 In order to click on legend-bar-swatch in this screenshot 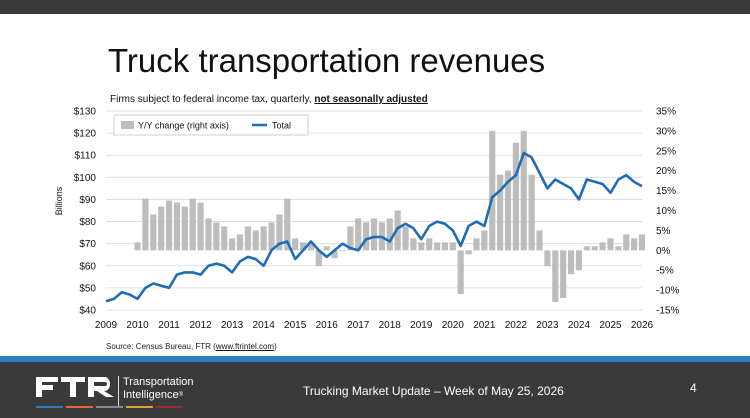, I will do `click(127, 125)`.